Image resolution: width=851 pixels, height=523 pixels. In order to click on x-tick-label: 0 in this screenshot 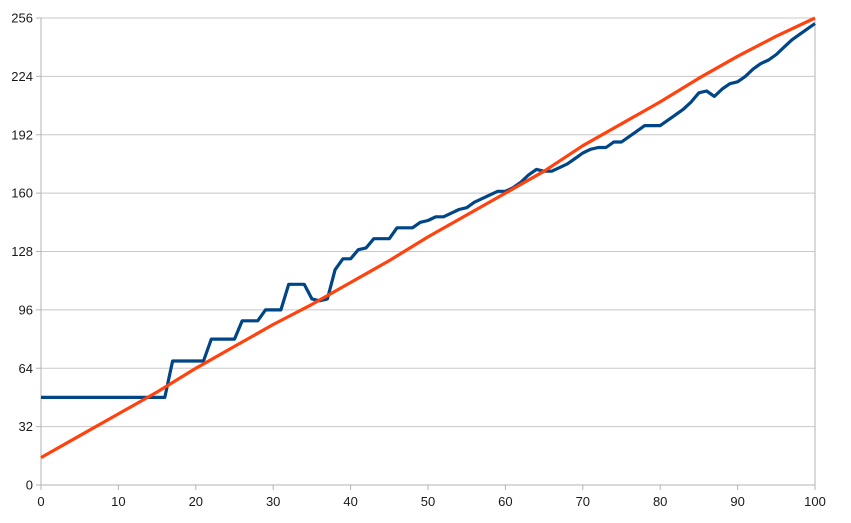, I will do `click(40, 501)`.